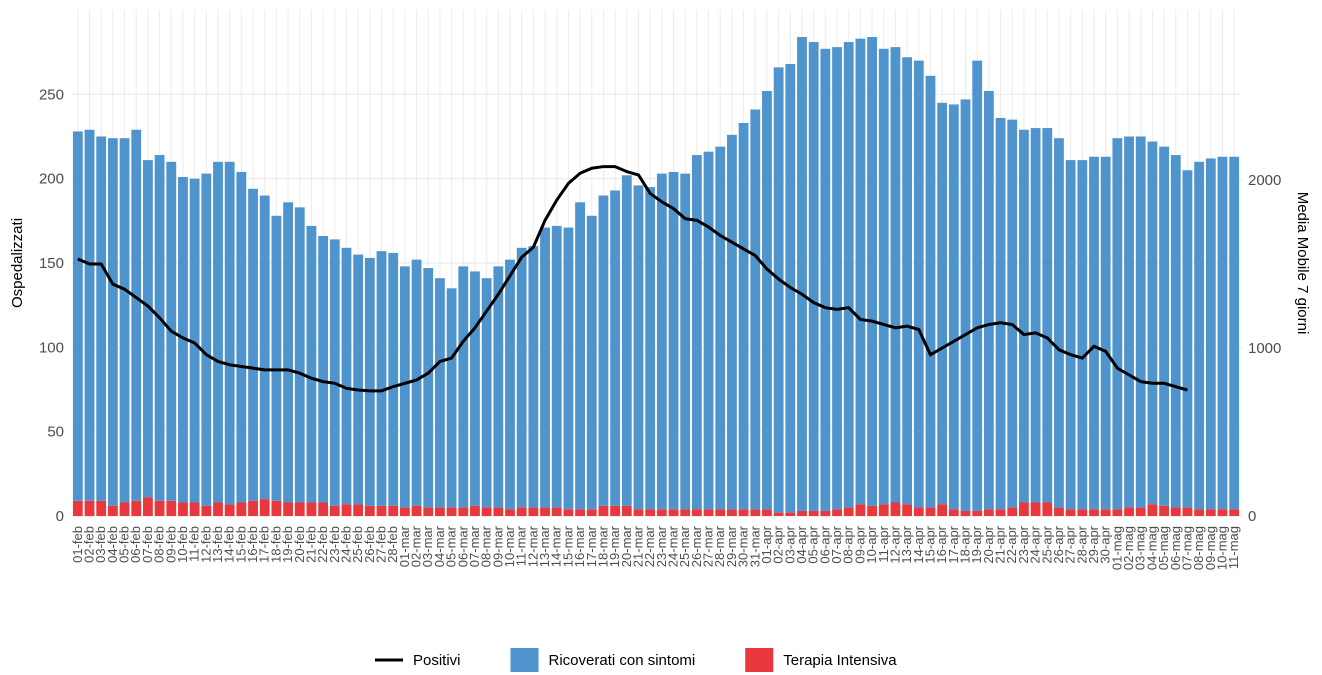 Image resolution: width=1322 pixels, height=675 pixels. I want to click on x-tick-label: 13-mar, so click(544, 546).